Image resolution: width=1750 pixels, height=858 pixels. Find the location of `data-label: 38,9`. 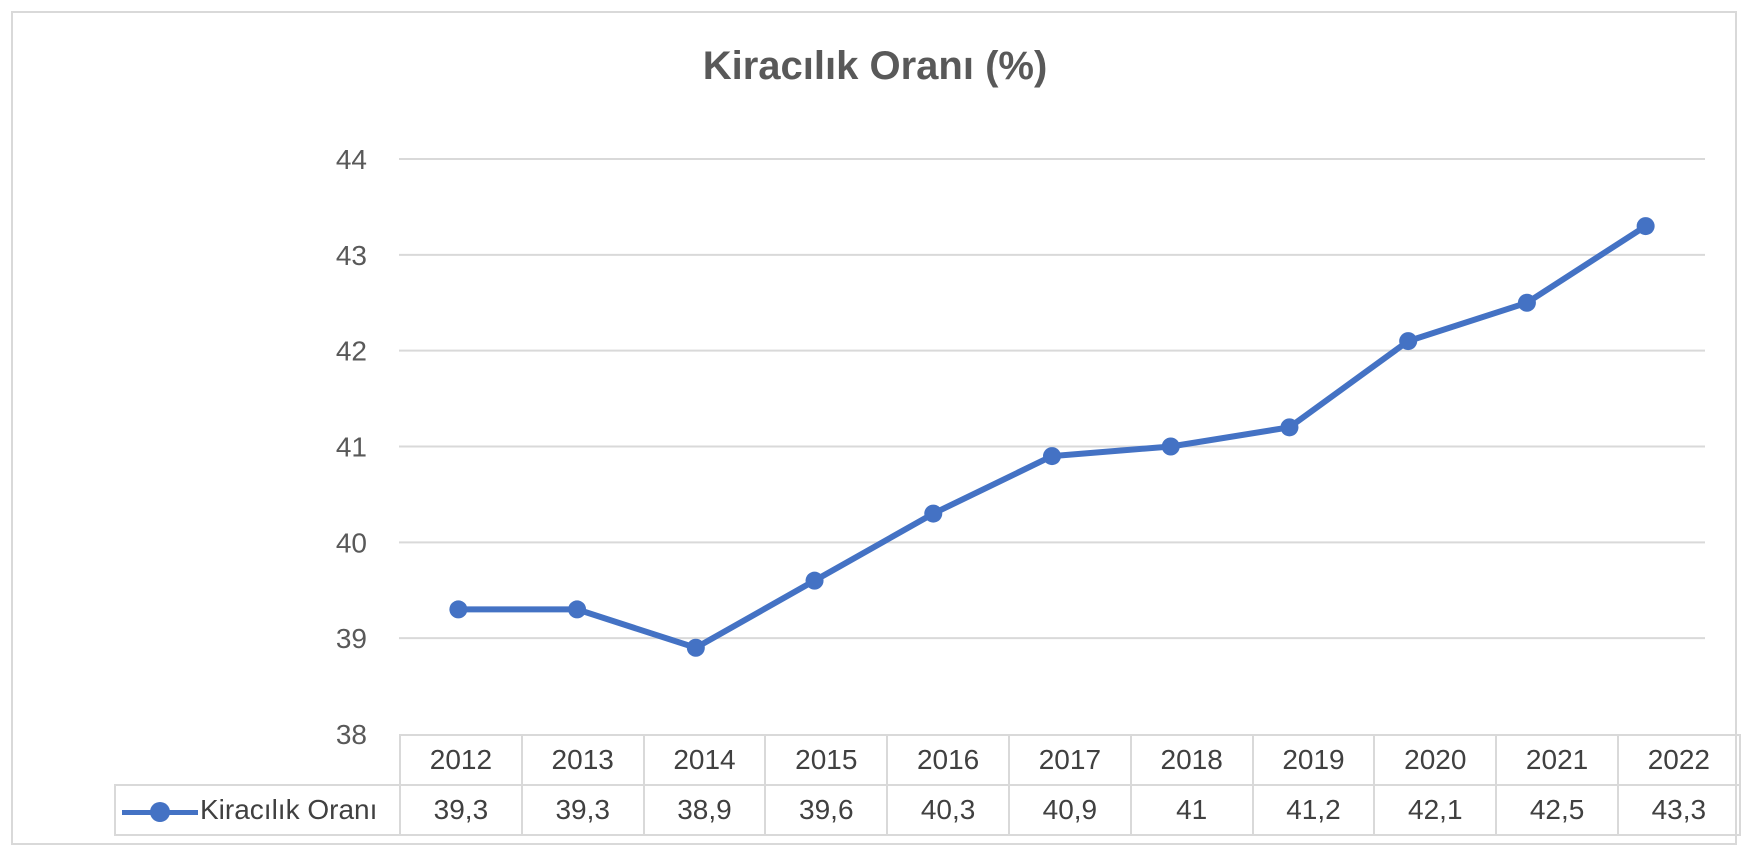

data-label: 38,9 is located at coordinates (704, 810).